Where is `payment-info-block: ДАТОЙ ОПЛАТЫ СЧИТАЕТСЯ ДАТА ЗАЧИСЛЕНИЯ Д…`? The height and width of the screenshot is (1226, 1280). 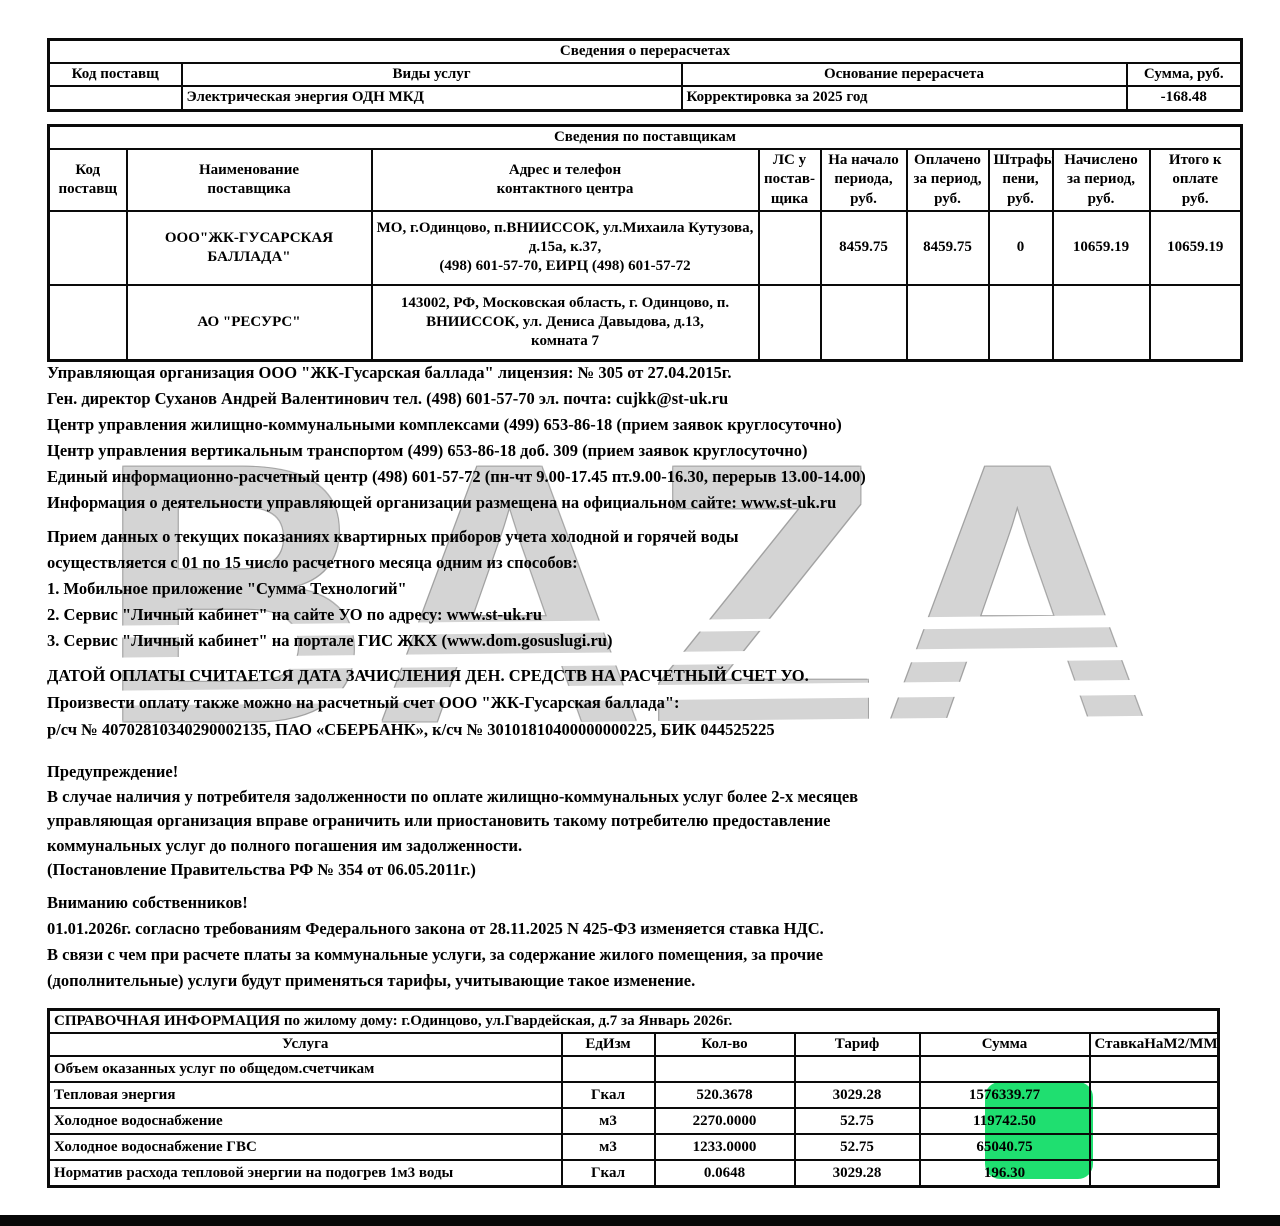
payment-info-block: ДАТОЙ ОПЛАТЫ СЧИТАЕТСЯ ДАТА ЗАЧИСЛЕНИЯ Д… is located at coordinates (428, 702).